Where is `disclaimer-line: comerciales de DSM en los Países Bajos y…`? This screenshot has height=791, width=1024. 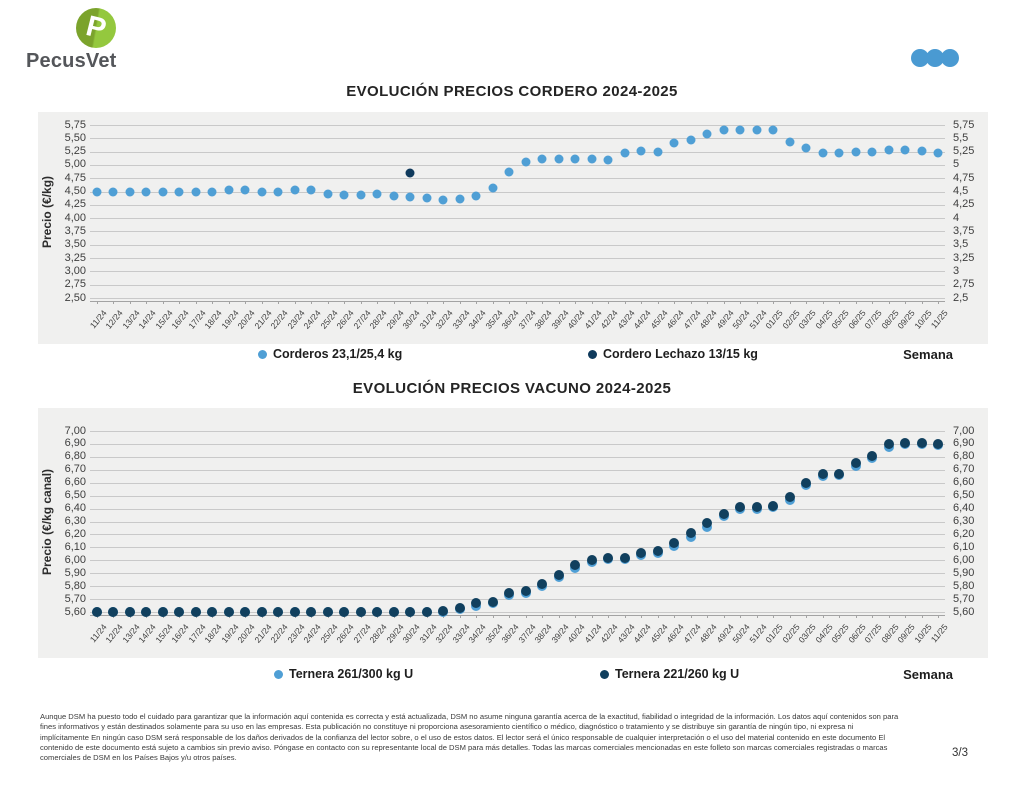
disclaimer-line: comerciales de DSM en los Países Bajos y… is located at coordinates (138, 758).